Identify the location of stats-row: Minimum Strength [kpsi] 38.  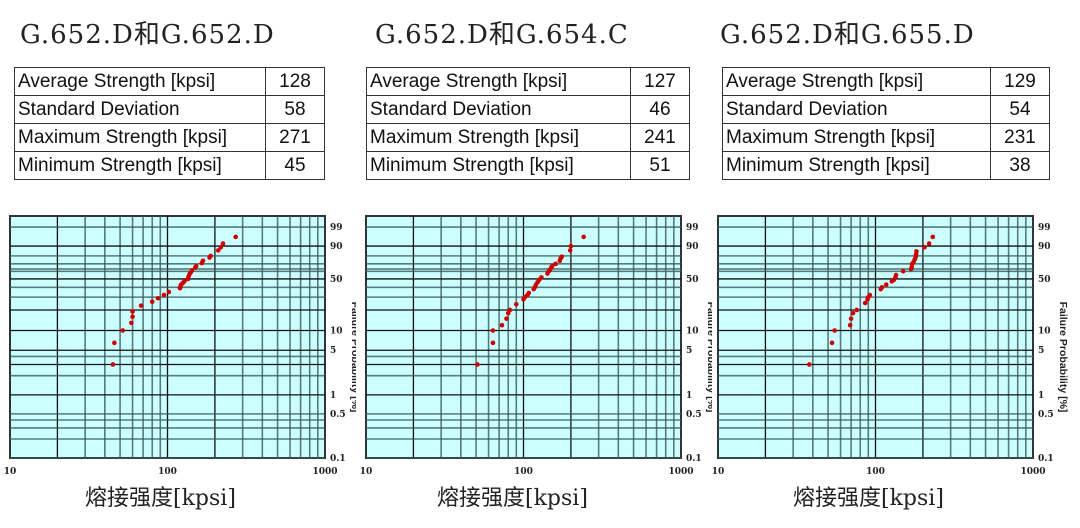
(886, 165).